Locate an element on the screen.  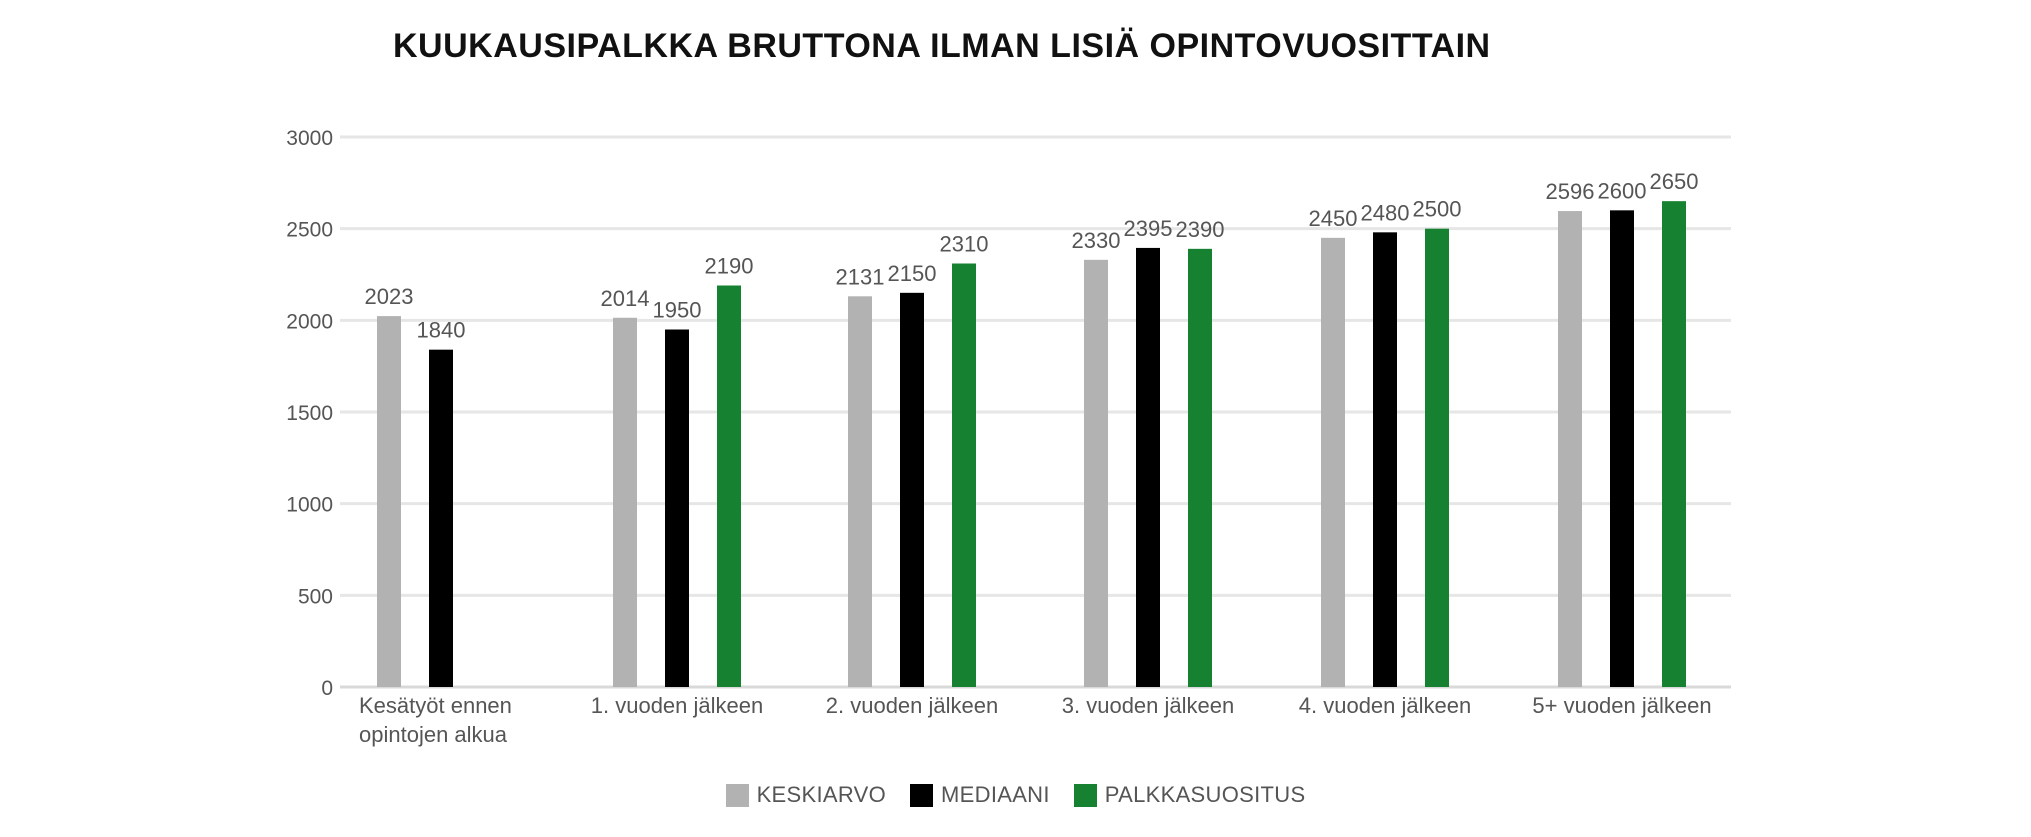
y-axis-ticks: 0 500 1000 1500 2000 2500 3000 is located at coordinates (309, 413).